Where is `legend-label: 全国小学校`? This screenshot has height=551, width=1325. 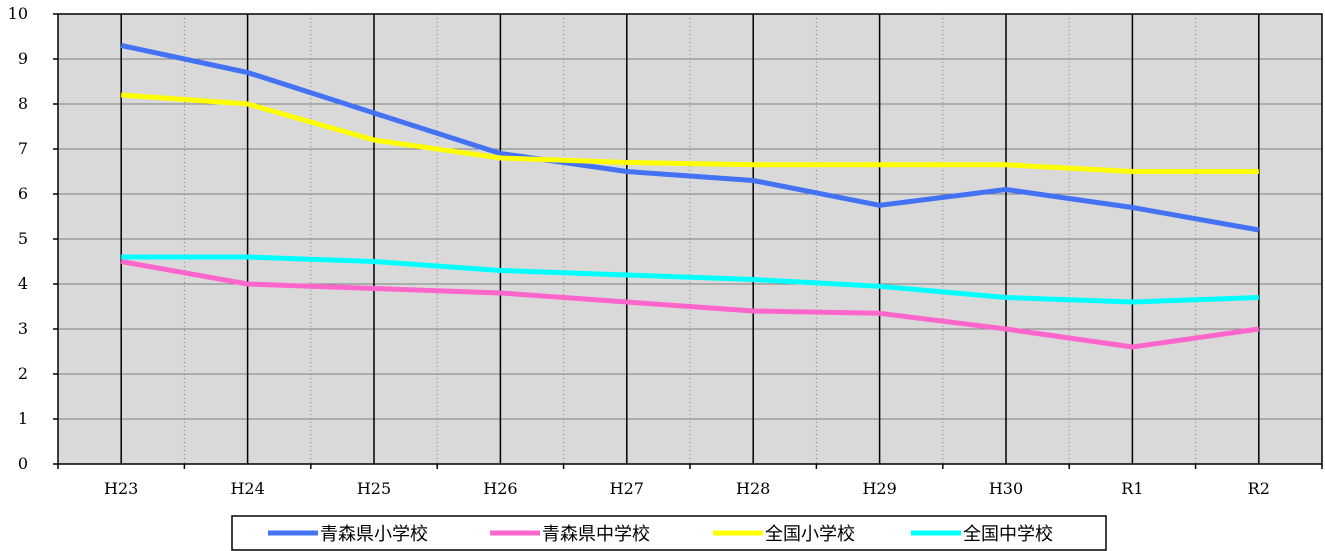 legend-label: 全国小学校 is located at coordinates (810, 534).